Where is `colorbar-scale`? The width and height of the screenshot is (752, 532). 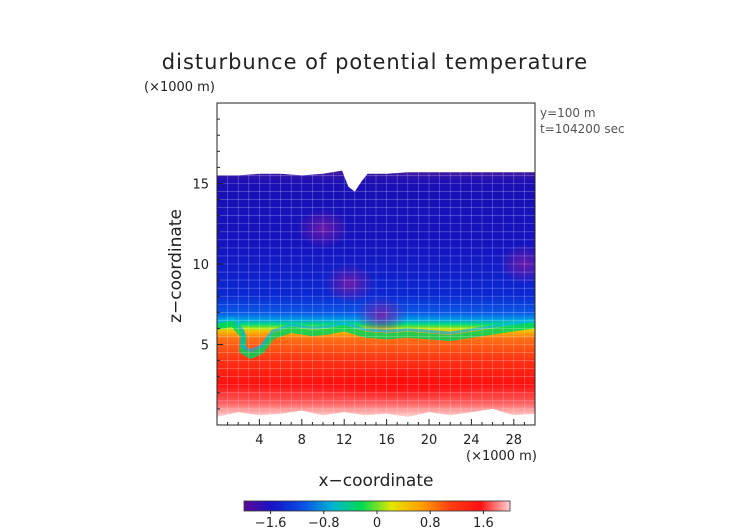 colorbar-scale is located at coordinates (377, 506).